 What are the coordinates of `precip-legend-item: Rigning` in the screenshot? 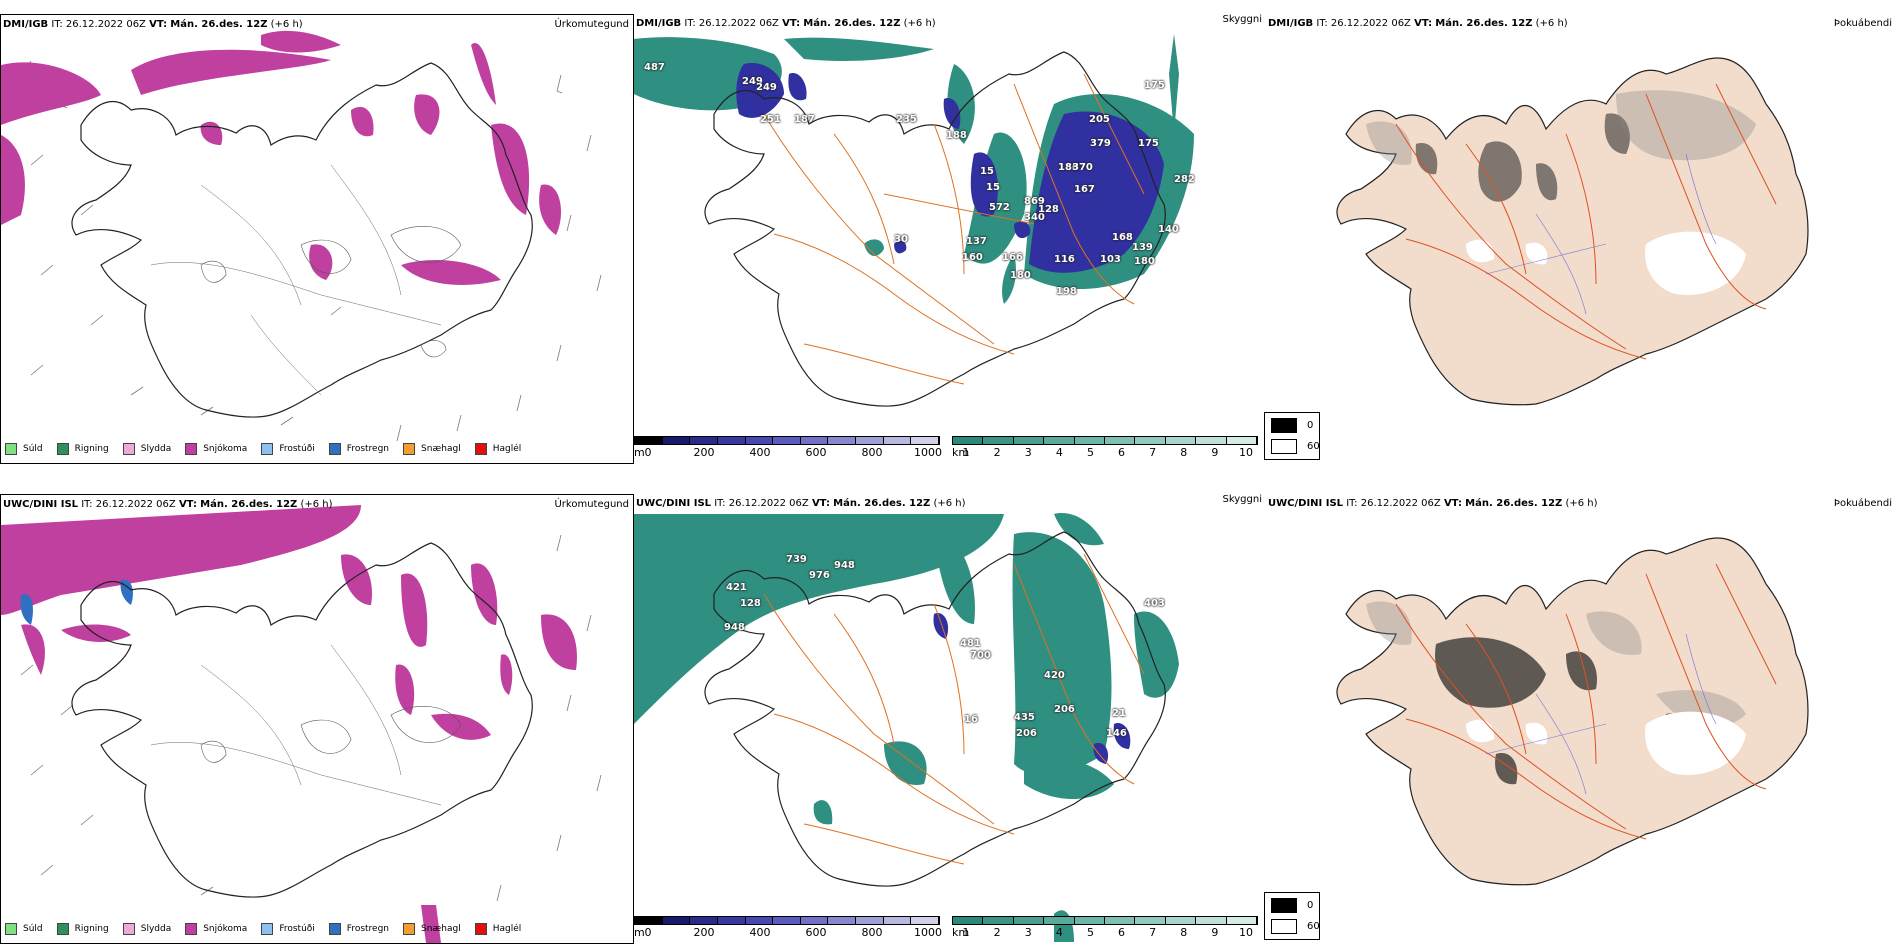 It's located at (82, 929).